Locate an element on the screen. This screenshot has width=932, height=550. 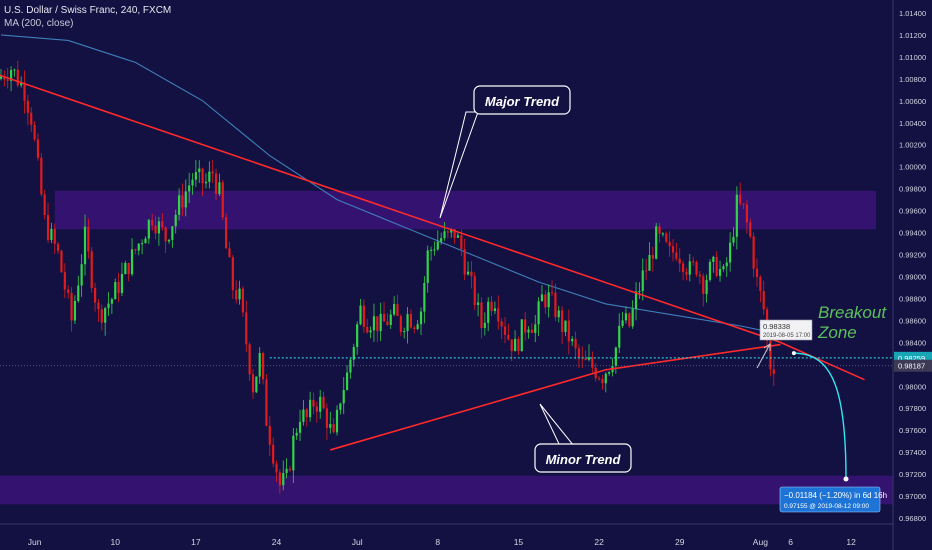
y-tick-label: 0.99000 is located at coordinates (912, 276).